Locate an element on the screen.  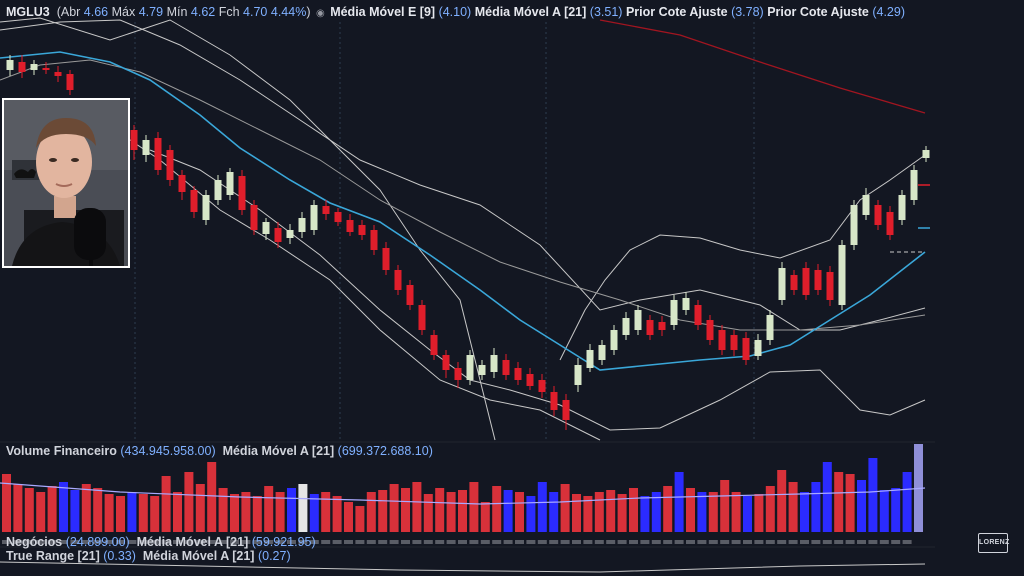
symbol-name: MGLU3 is located at coordinates (28, 12).